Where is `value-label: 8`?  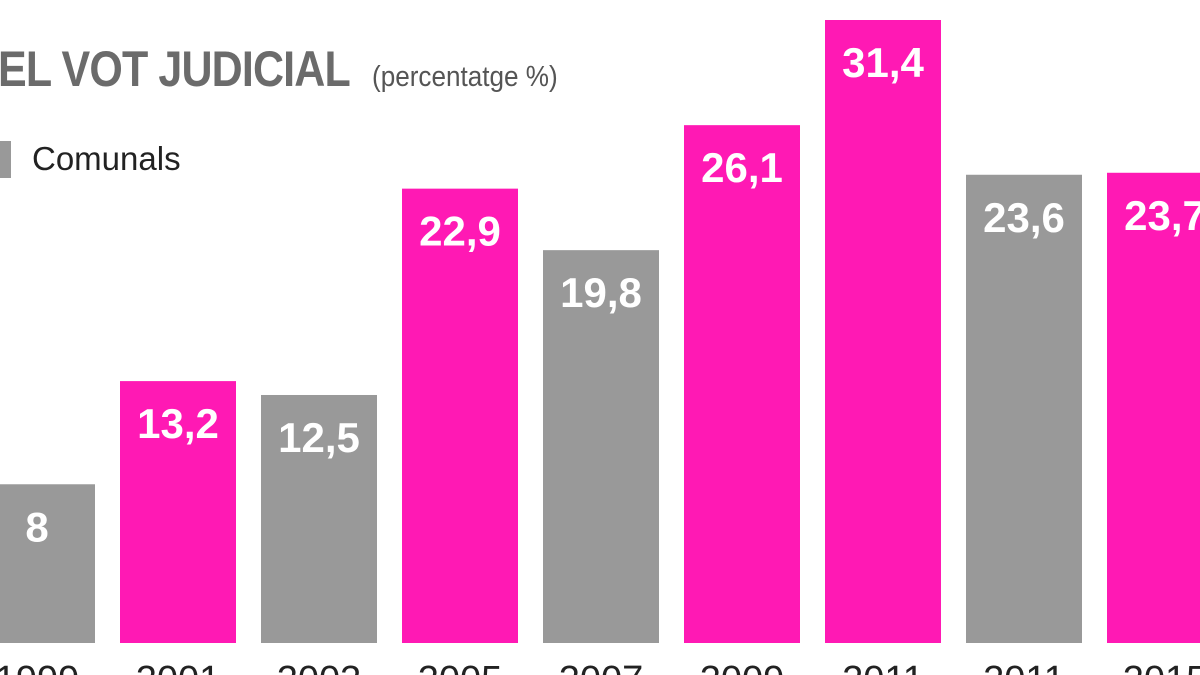
value-label: 8 is located at coordinates (36, 526).